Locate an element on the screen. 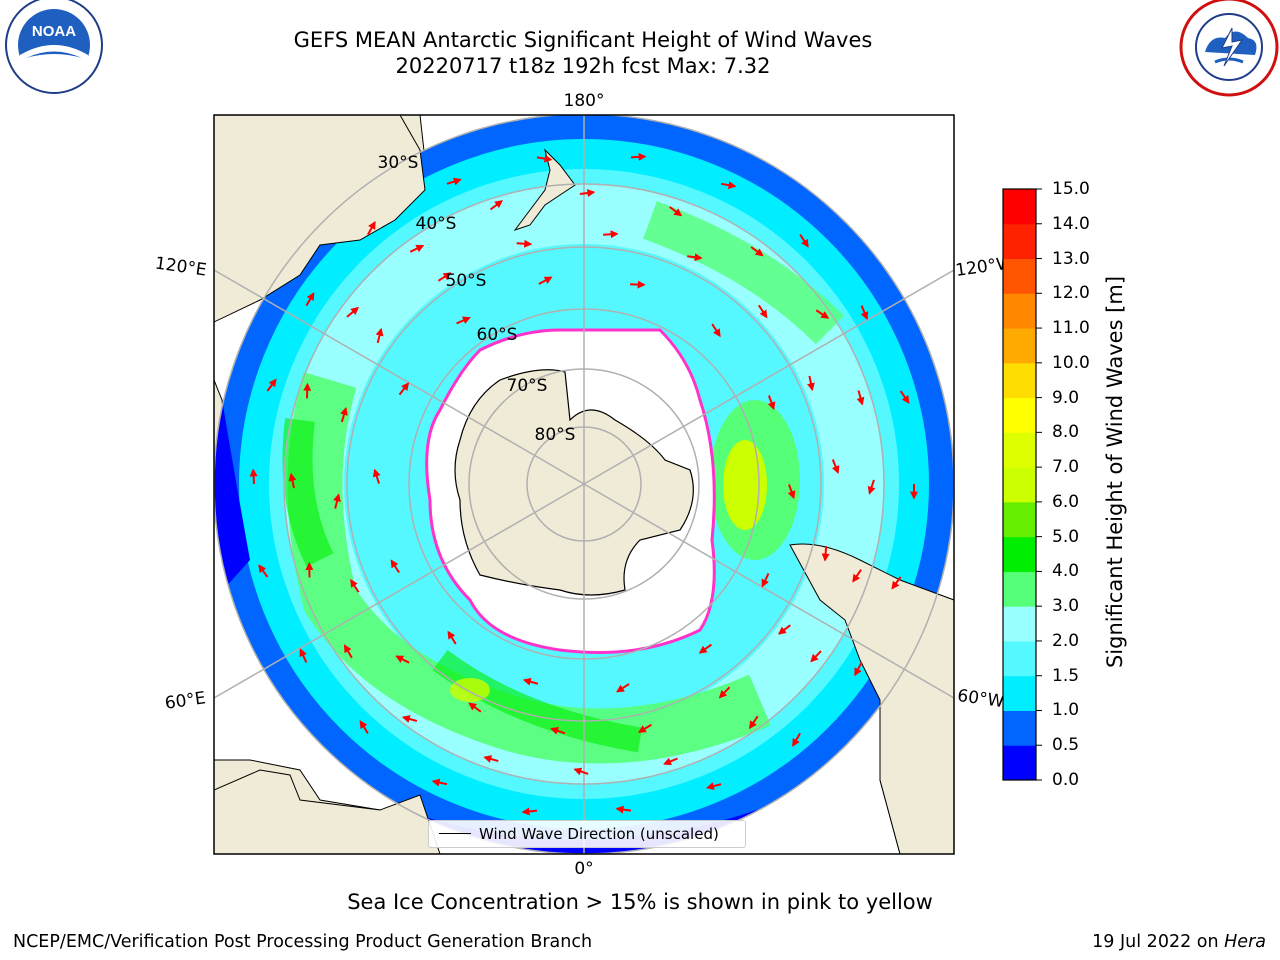 The width and height of the screenshot is (1280, 960). antarctica is located at coordinates (574, 482).